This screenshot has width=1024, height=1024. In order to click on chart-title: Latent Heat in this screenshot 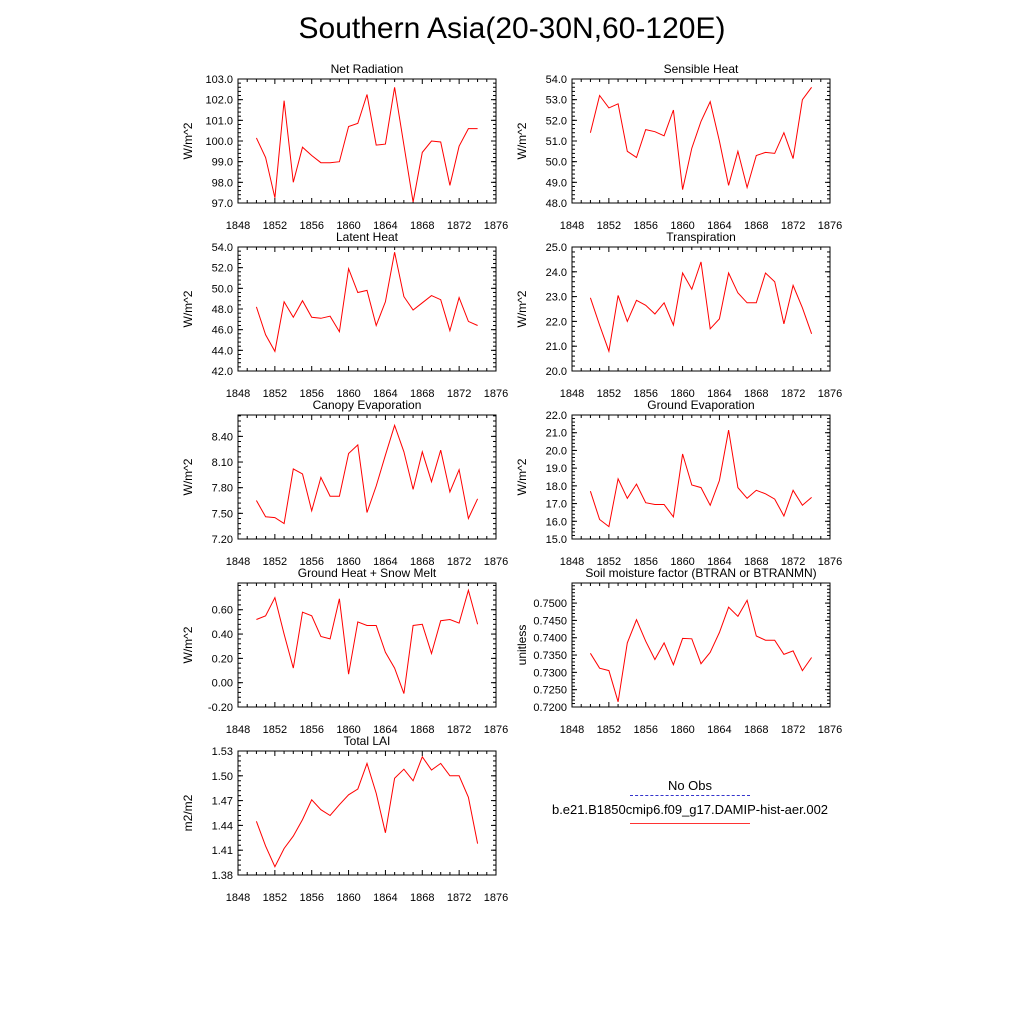, I will do `click(367, 237)`.